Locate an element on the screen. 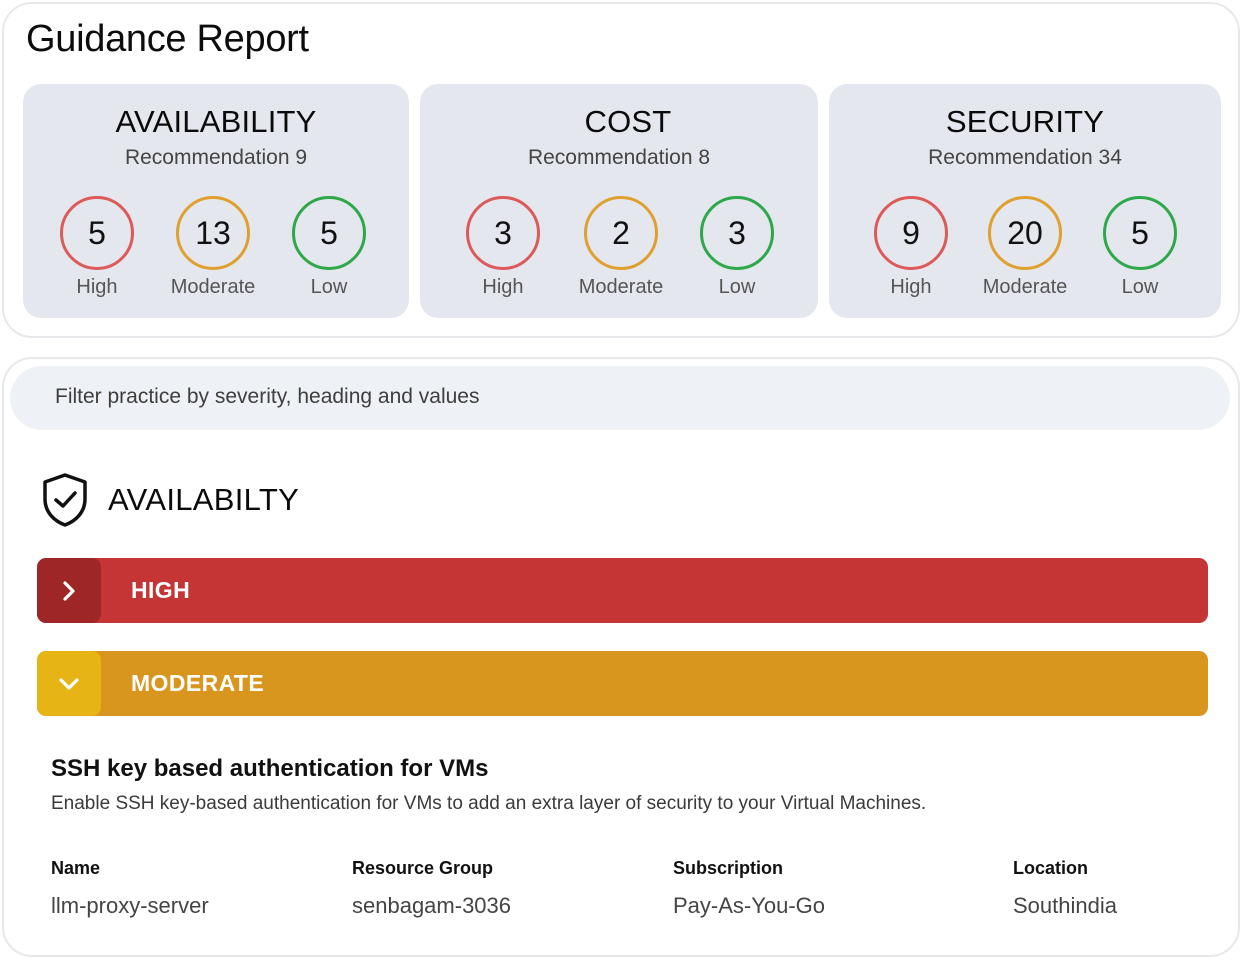 The height and width of the screenshot is (960, 1242). severity-high: 5 High is located at coordinates (97, 247).